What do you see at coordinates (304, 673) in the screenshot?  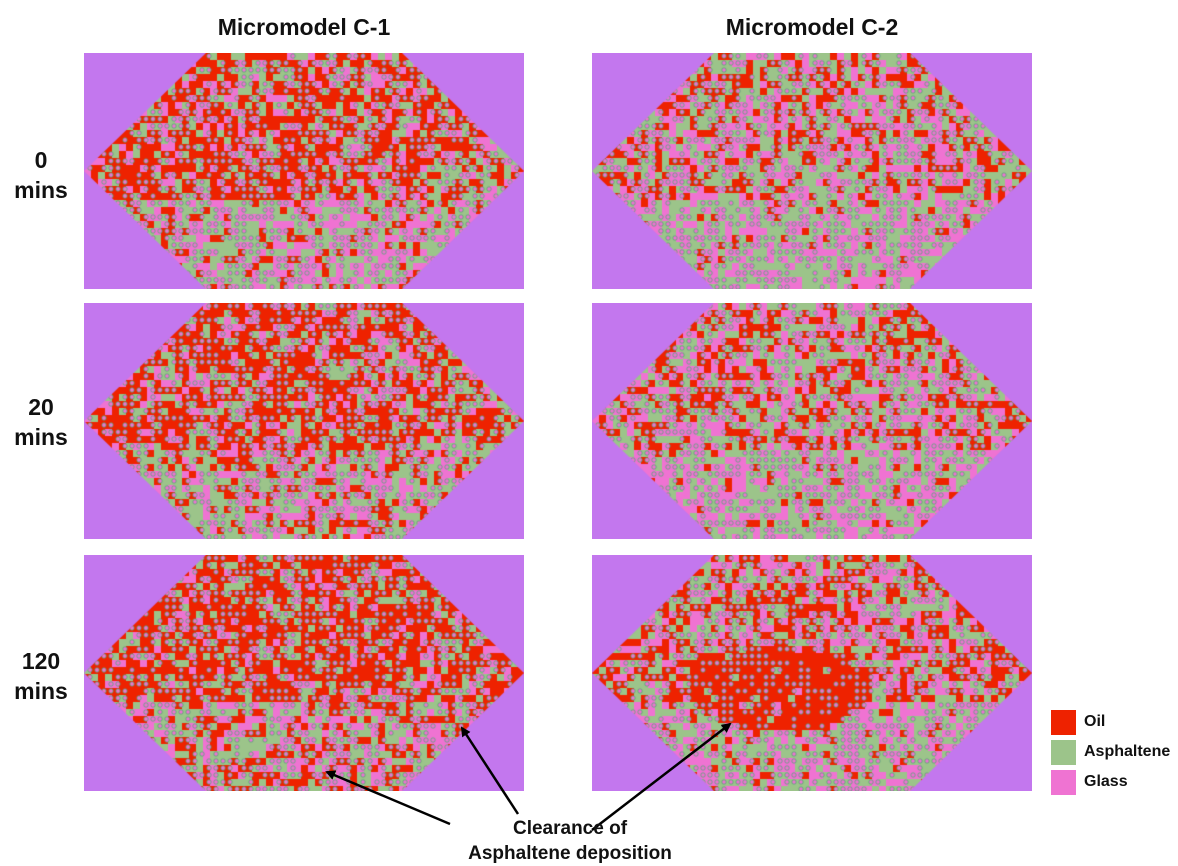 I see `micromodel-c1-120-mins-image` at bounding box center [304, 673].